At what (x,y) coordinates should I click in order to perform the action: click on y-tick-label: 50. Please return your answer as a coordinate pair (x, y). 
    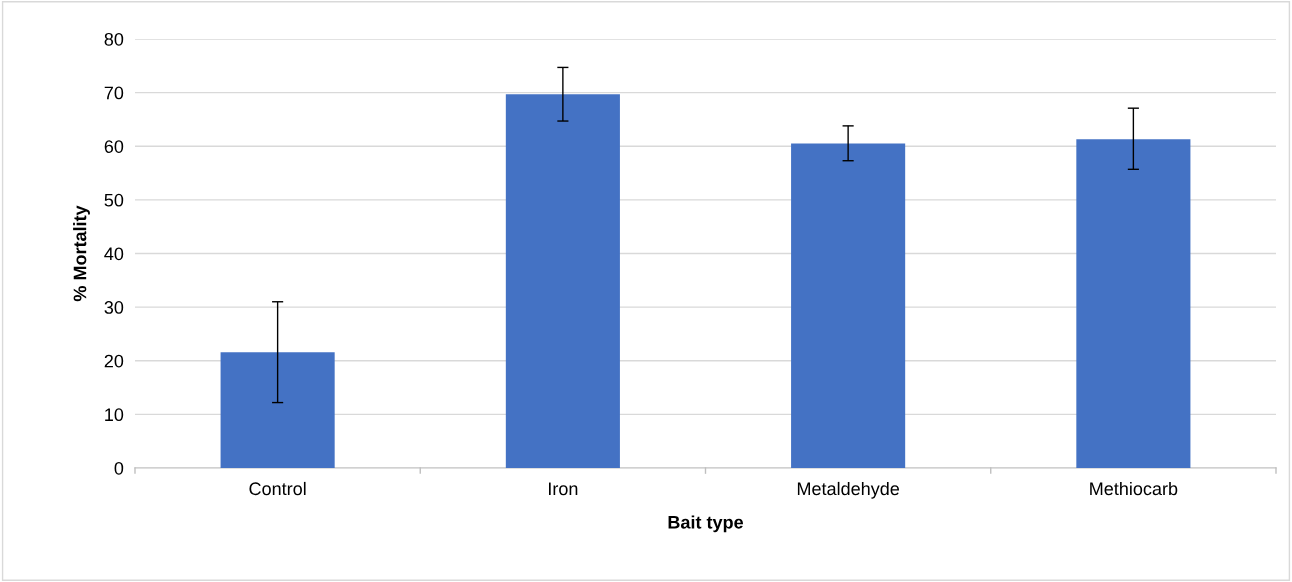
    Looking at the image, I should click on (114, 200).